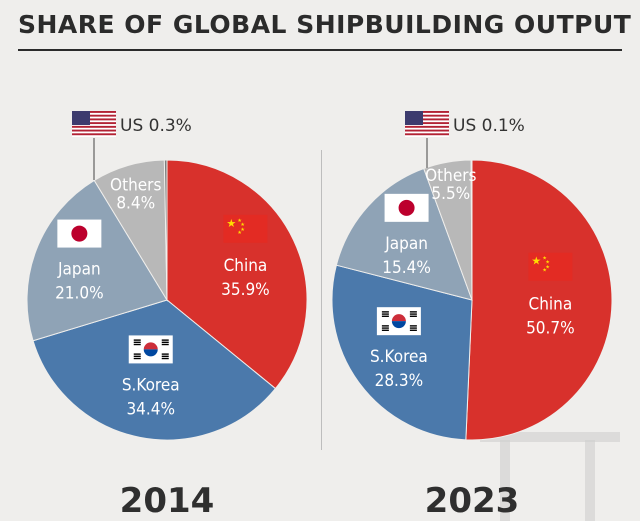 The width and height of the screenshot is (640, 521). I want to click on label-2023-china: China, so click(551, 305).